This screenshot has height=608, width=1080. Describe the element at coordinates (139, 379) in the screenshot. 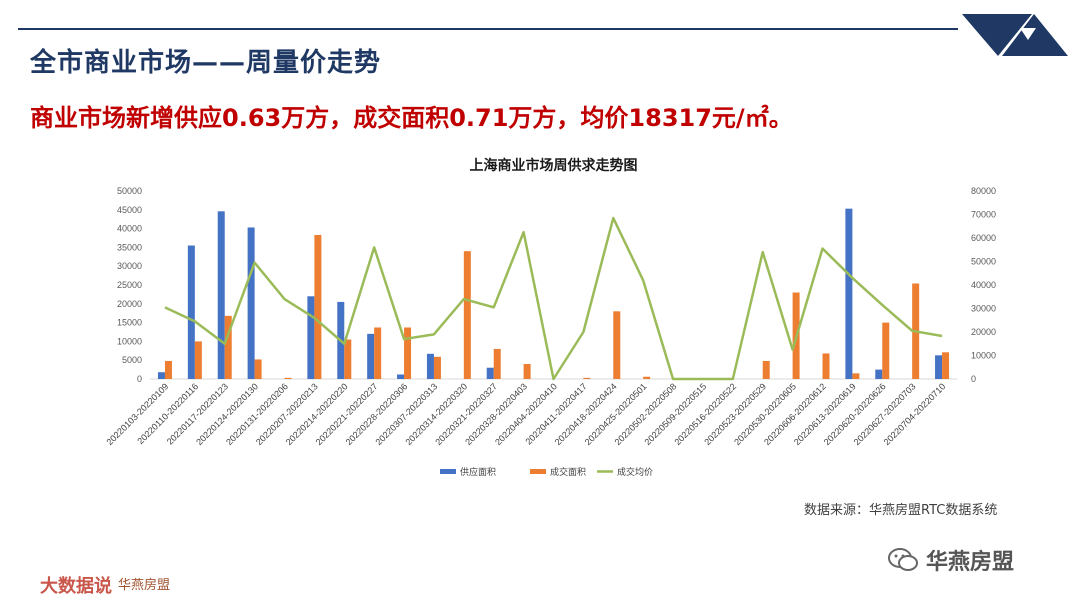

I see `left-tick-label: 0` at that location.